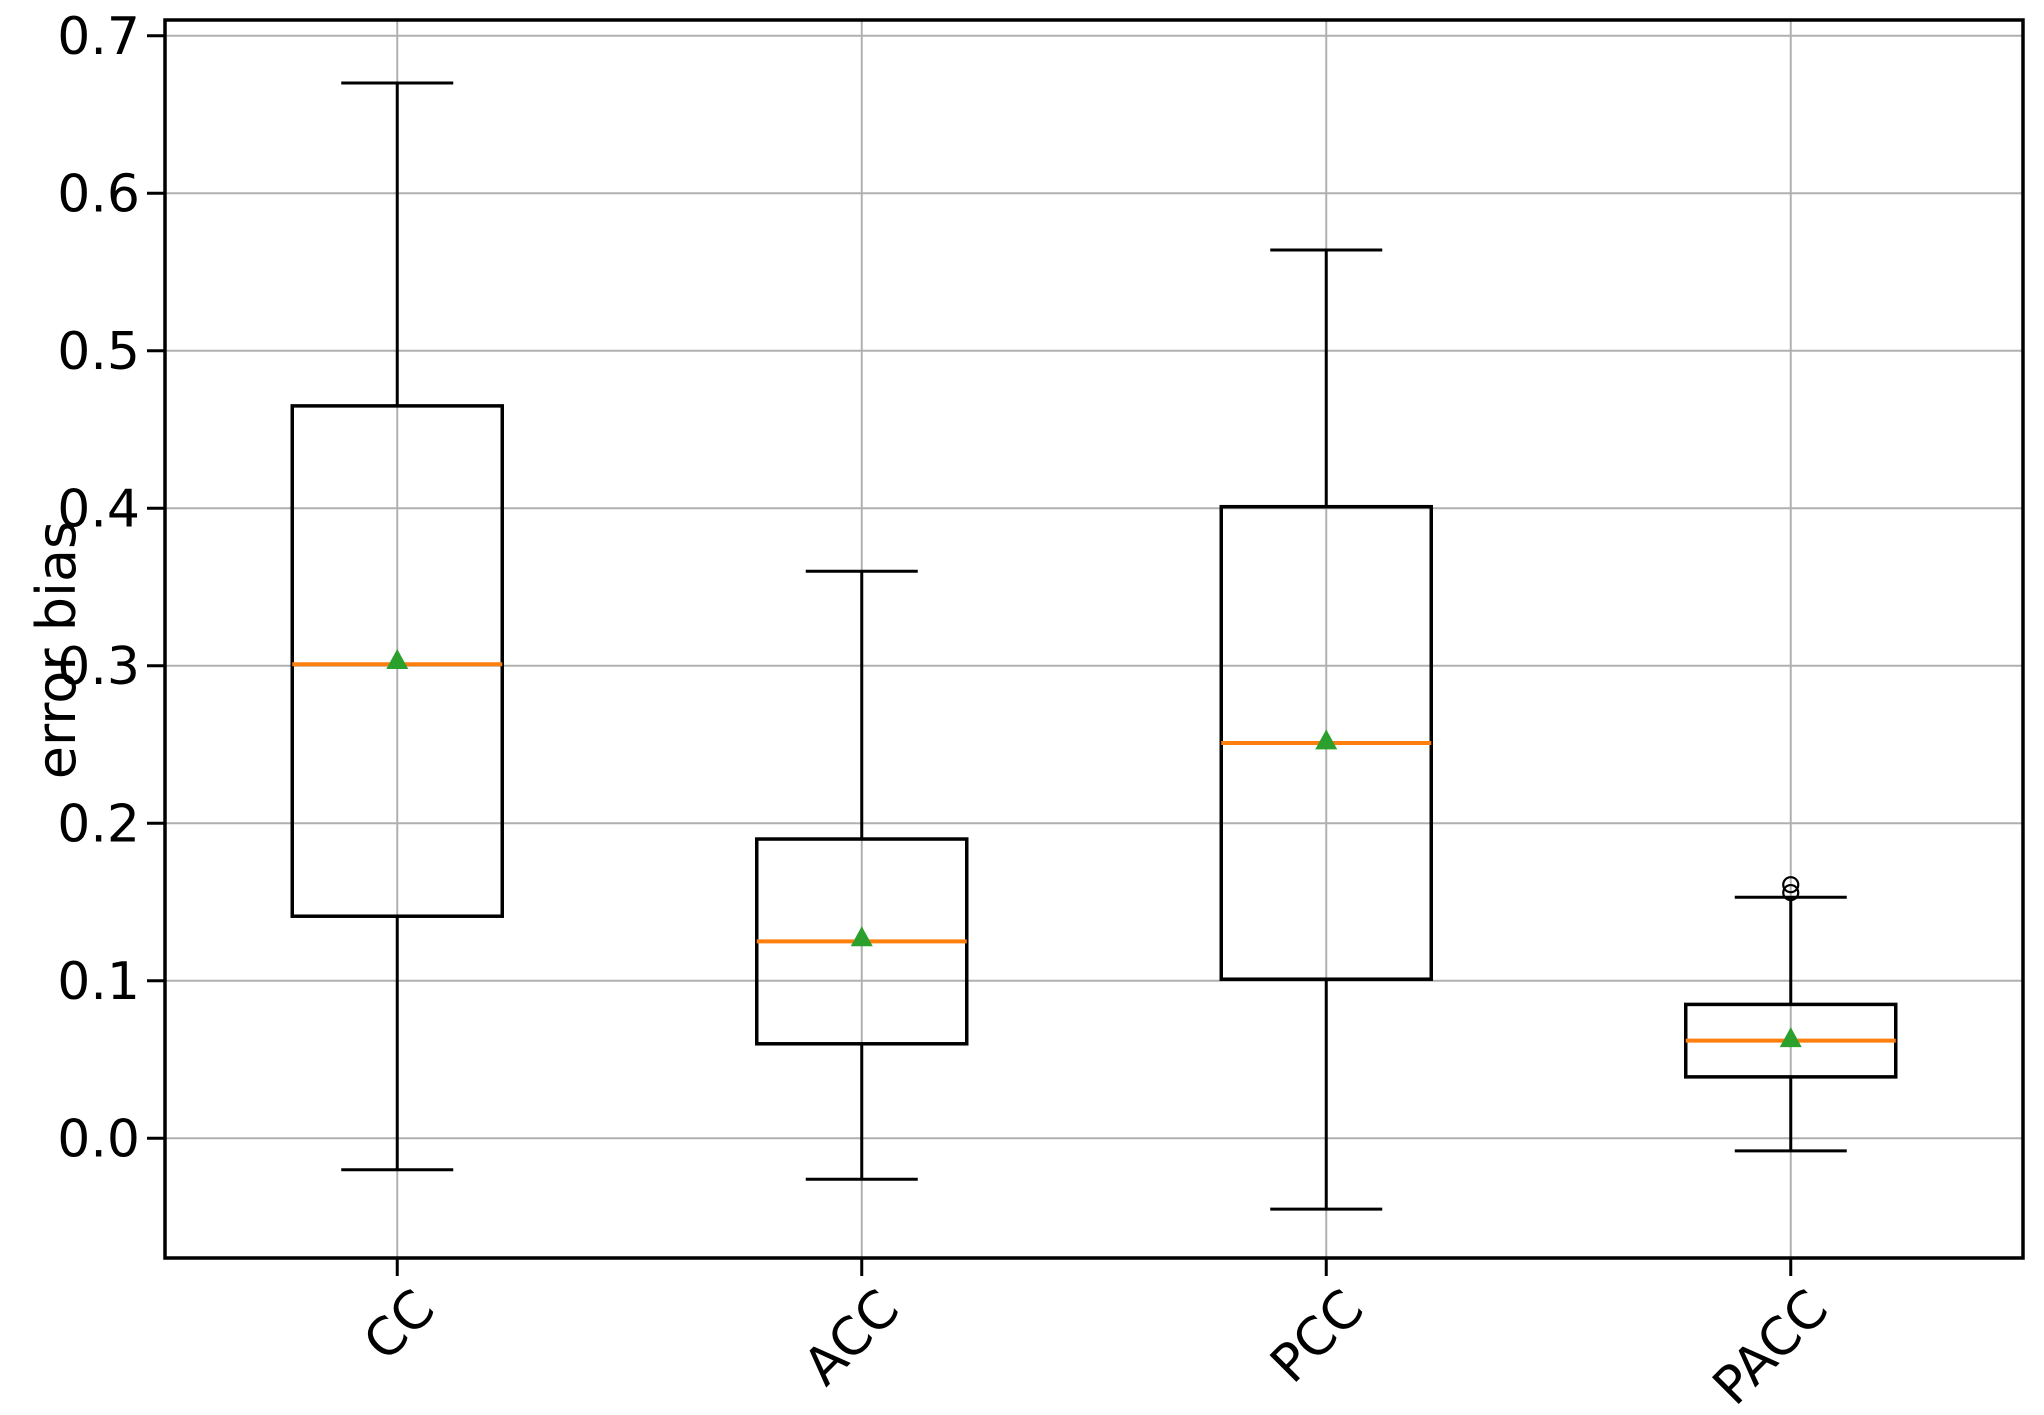 The height and width of the screenshot is (1415, 2044). I want to click on y-tick-label: 0.7, so click(98, 37).